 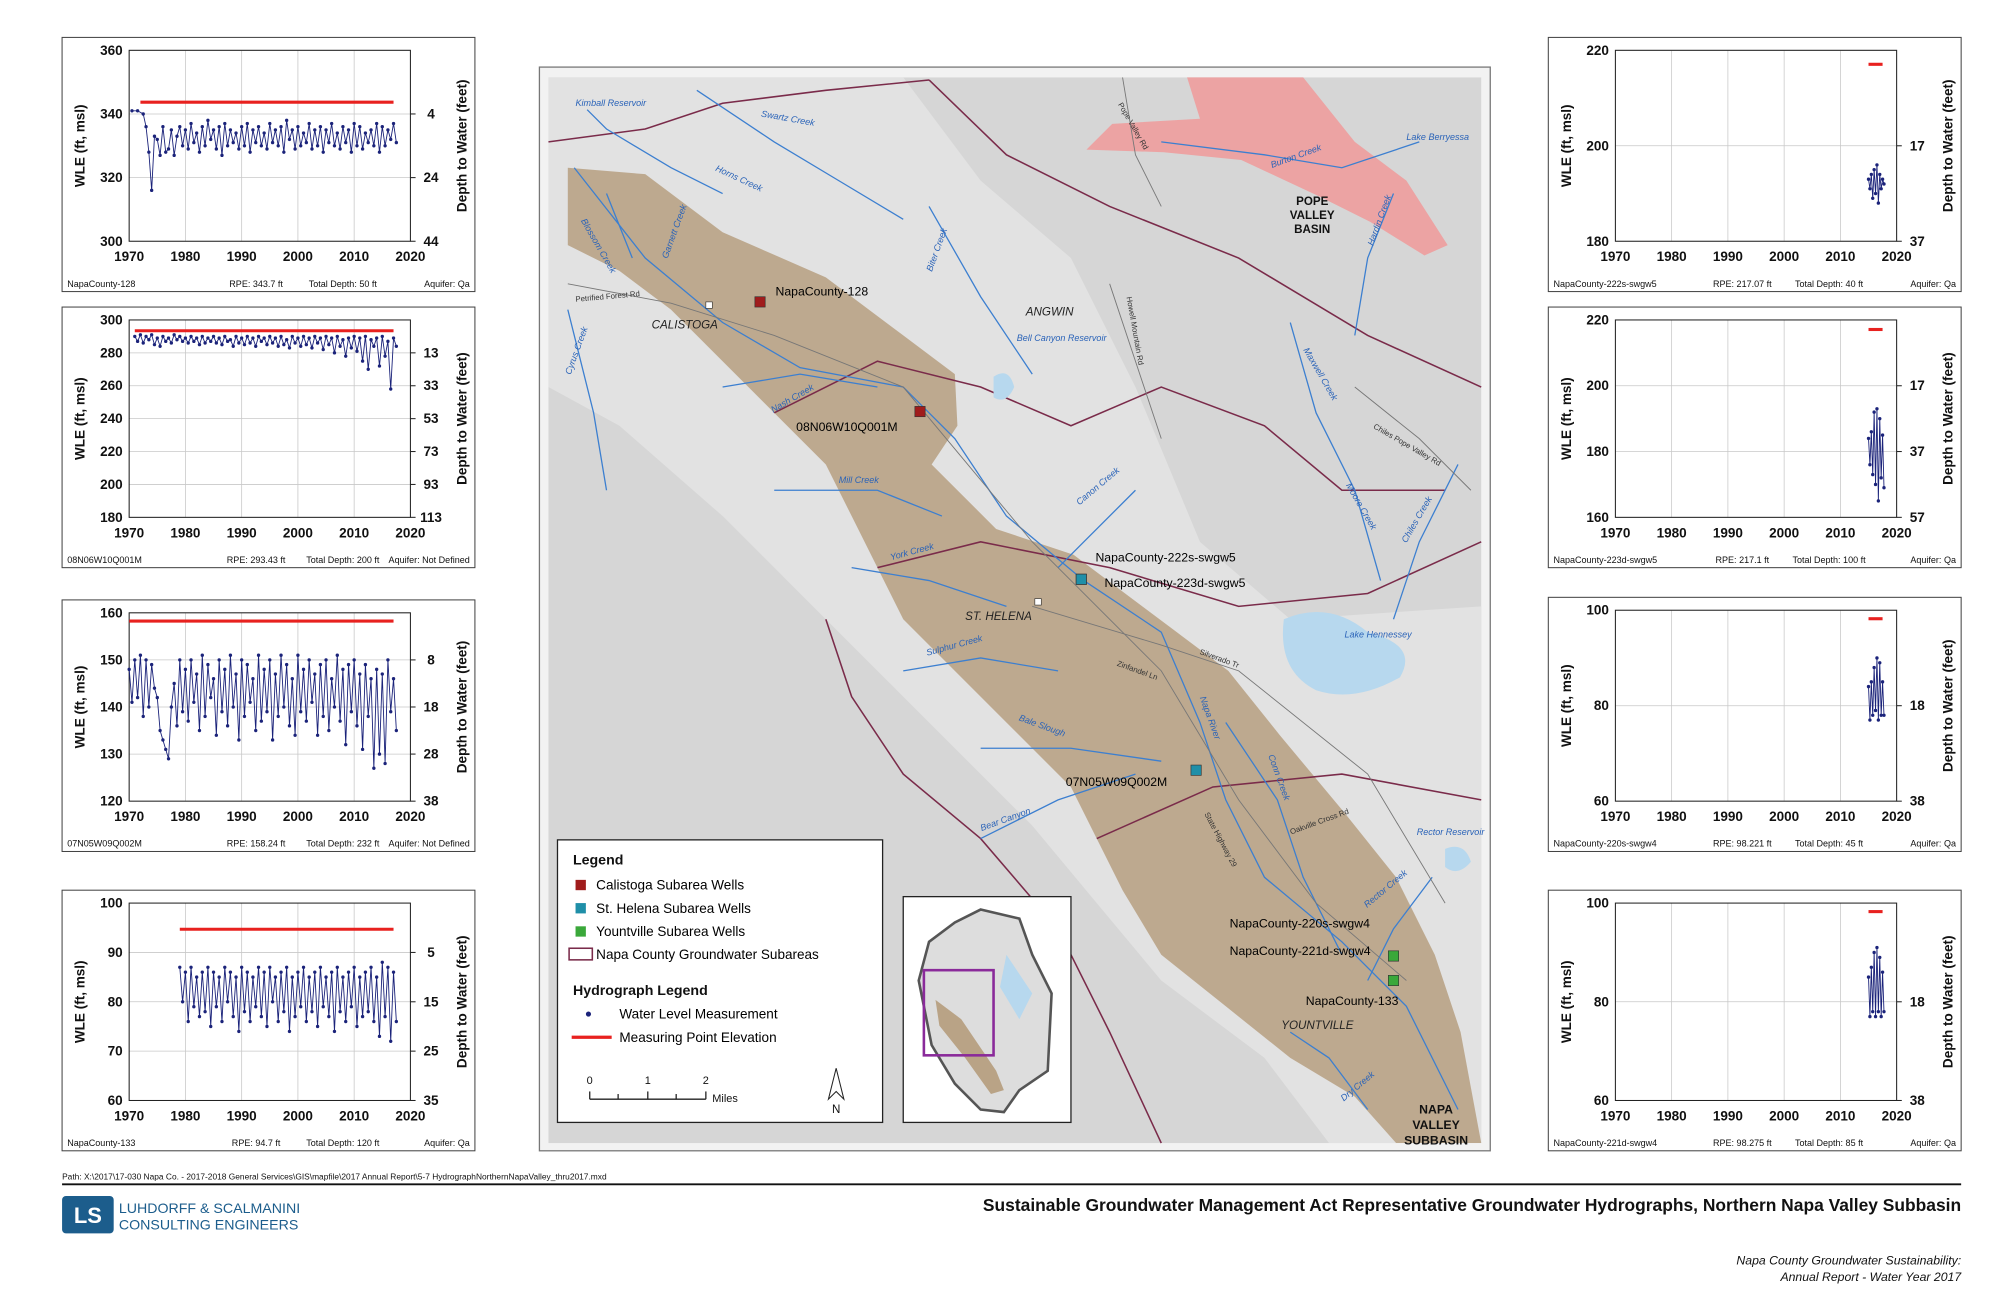 What do you see at coordinates (111, 706) in the screenshot?
I see `y-tick-label: 140` at bounding box center [111, 706].